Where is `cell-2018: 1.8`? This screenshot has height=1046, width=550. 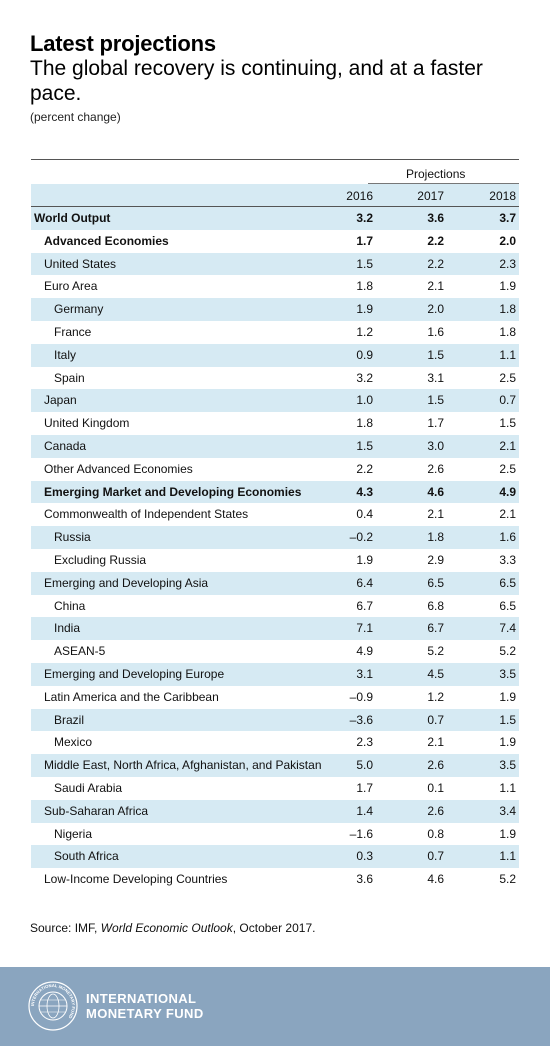
cell-2018: 1.8 is located at coordinates (507, 309).